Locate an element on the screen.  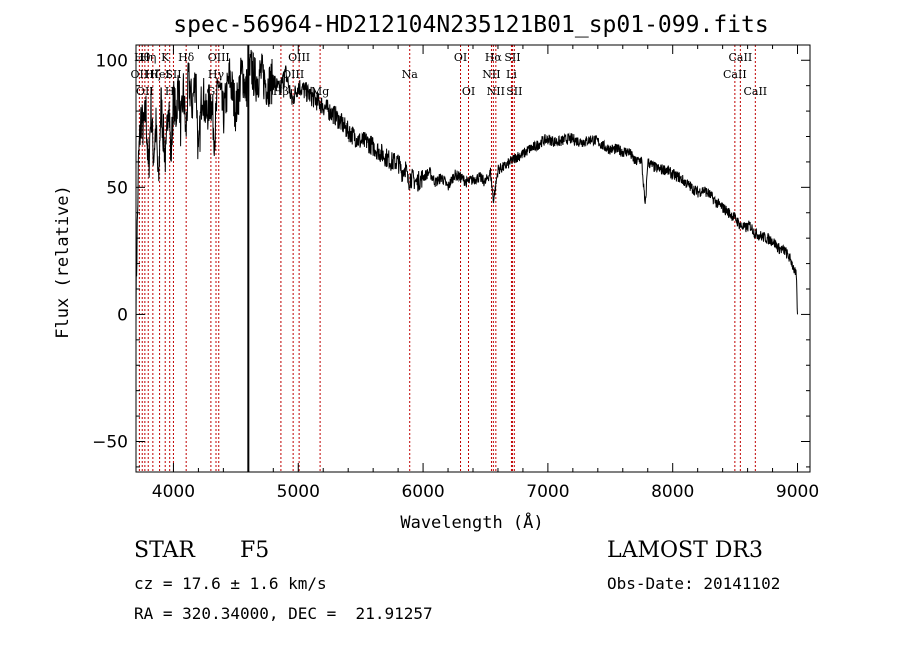
line-marker-label: Li is located at coordinates (511, 74).